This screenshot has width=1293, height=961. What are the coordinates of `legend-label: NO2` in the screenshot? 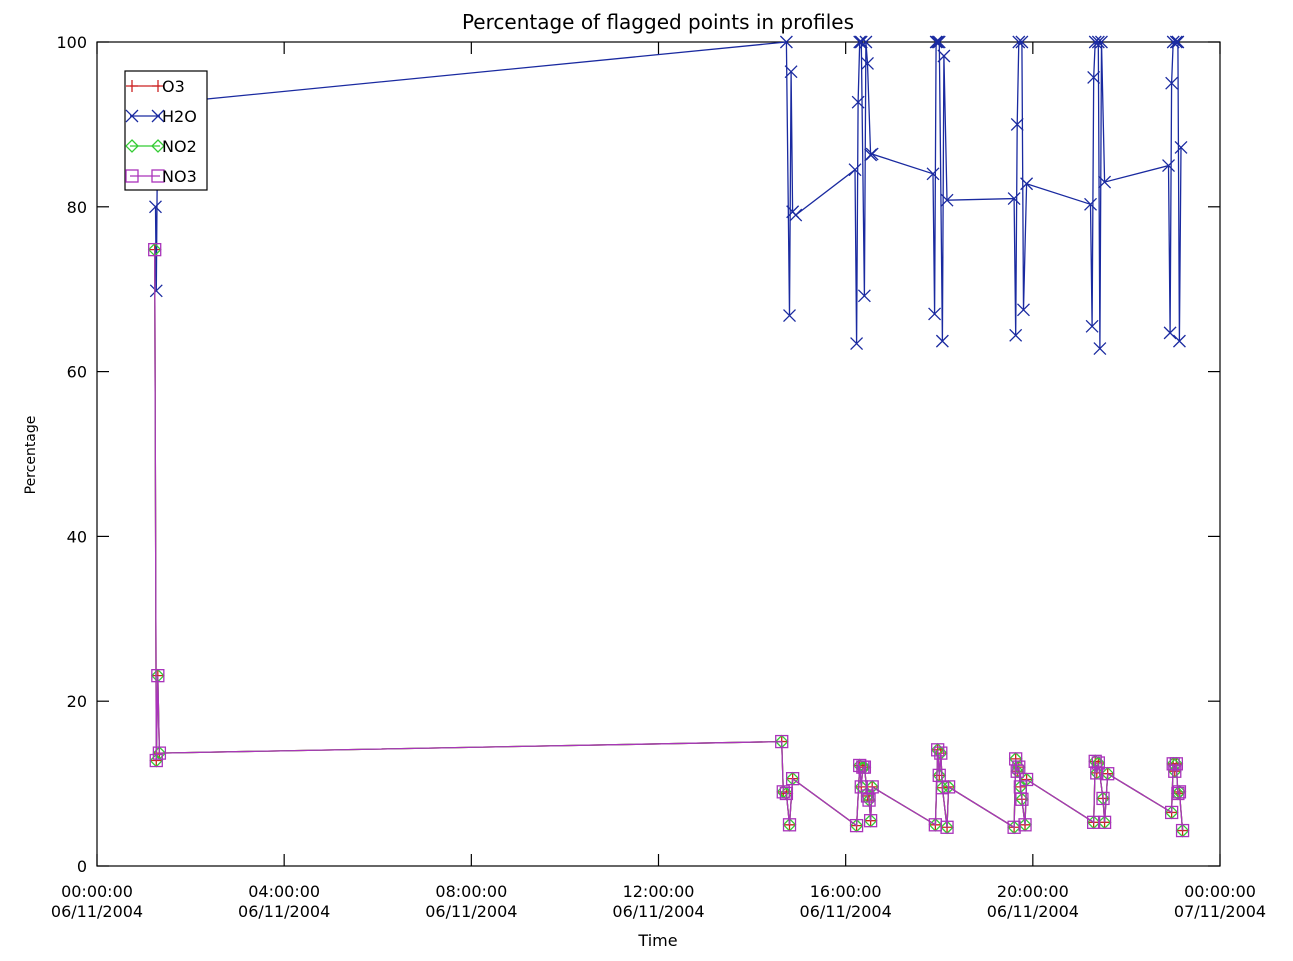 It's located at (179, 146).